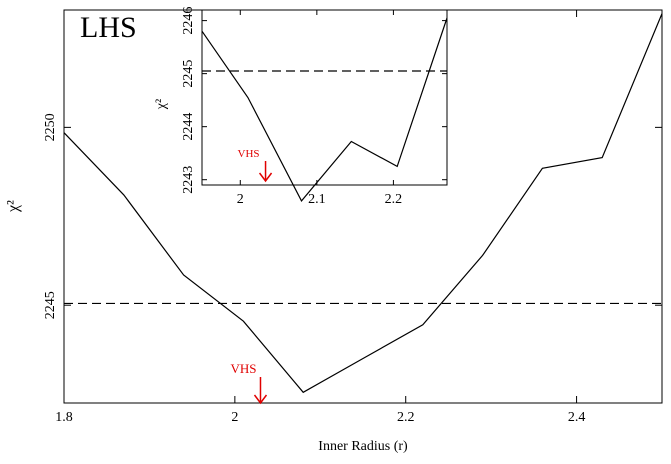 This screenshot has width=671, height=464. I want to click on main-xtick-label: 2, so click(234, 417).